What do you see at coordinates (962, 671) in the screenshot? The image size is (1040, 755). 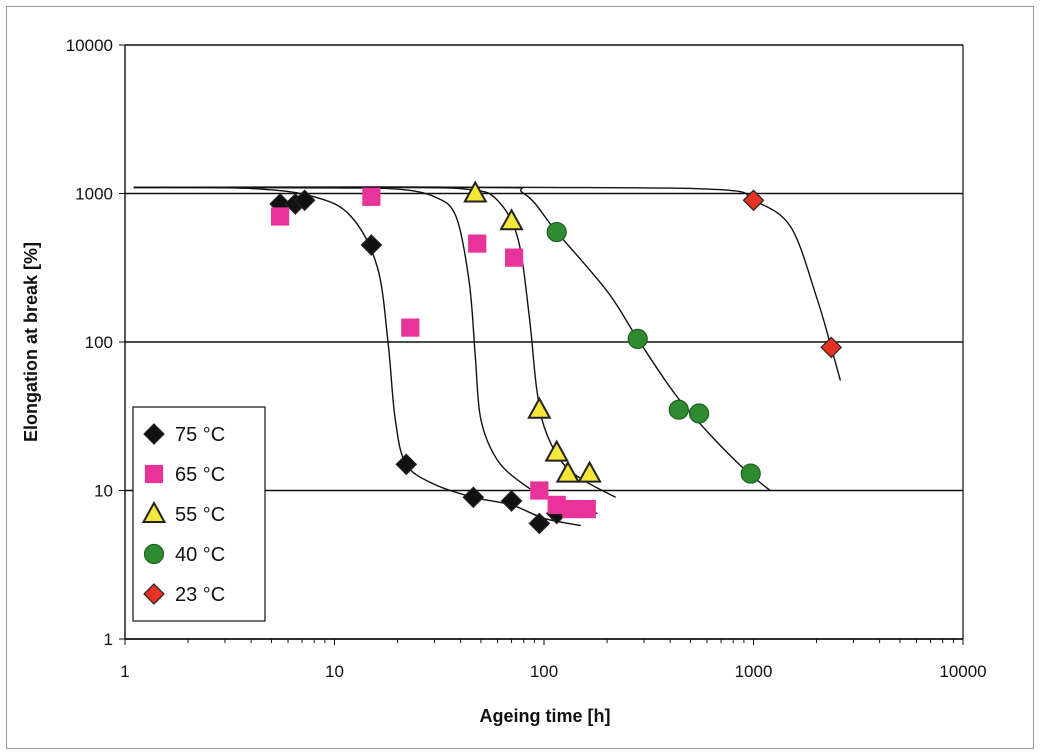 I see `x-tick-label: 10000` at bounding box center [962, 671].